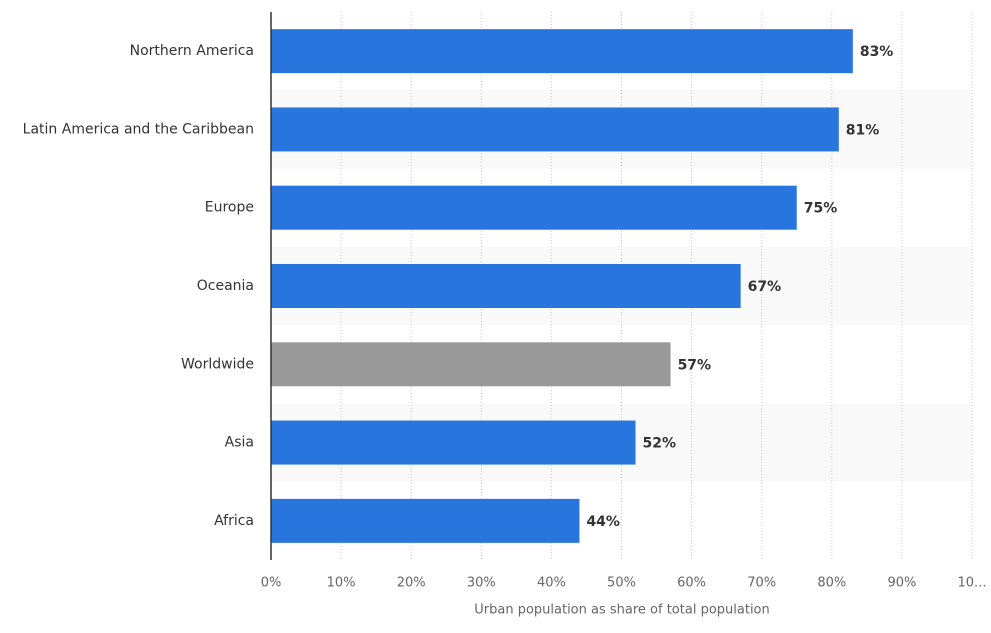  I want to click on y-tick-label: Africa, so click(234, 521).